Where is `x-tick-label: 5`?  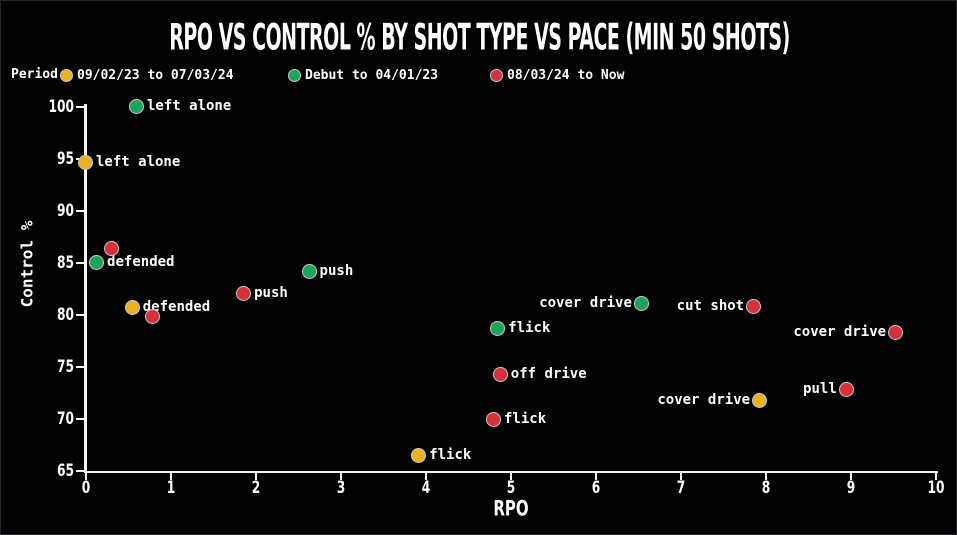 x-tick-label: 5 is located at coordinates (511, 488).